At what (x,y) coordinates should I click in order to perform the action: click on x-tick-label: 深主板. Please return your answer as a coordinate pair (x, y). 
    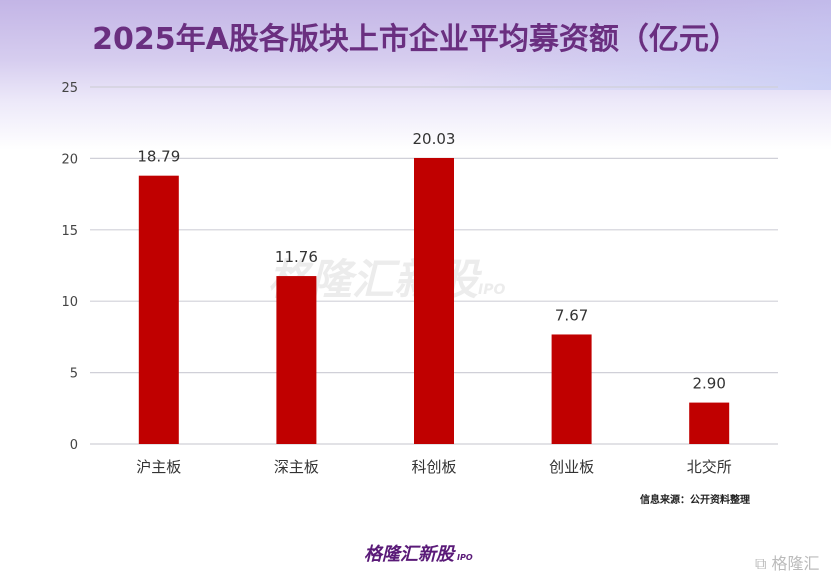
    Looking at the image, I should click on (296, 467).